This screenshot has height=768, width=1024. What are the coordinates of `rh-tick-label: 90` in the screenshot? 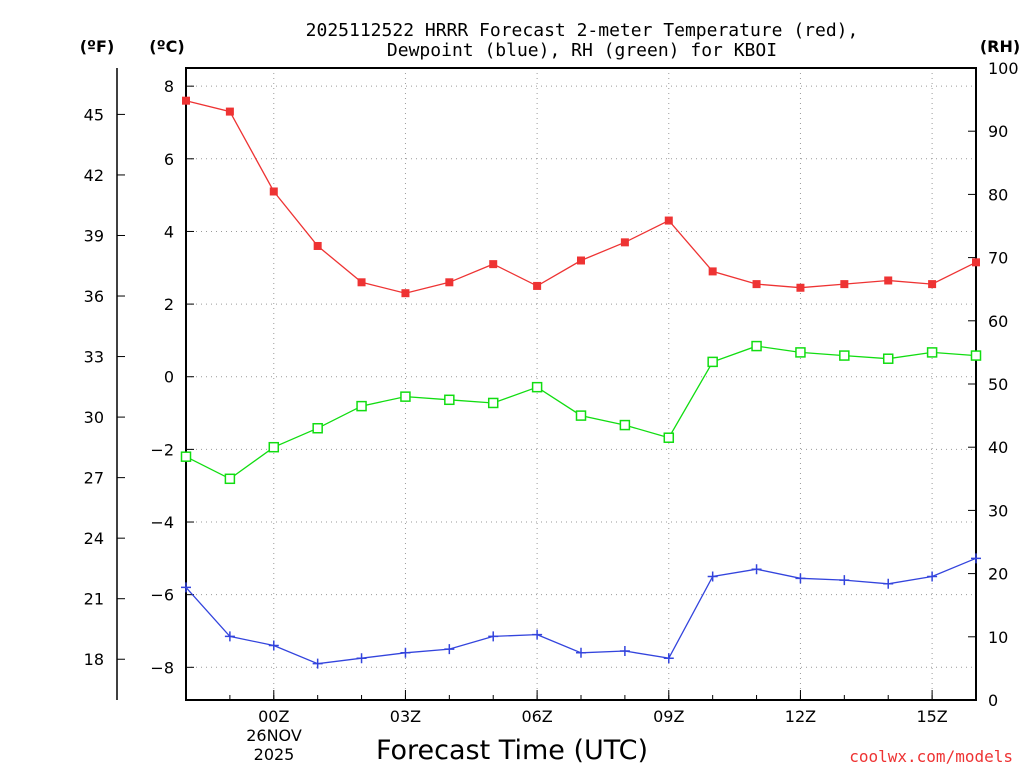 It's located at (998, 131).